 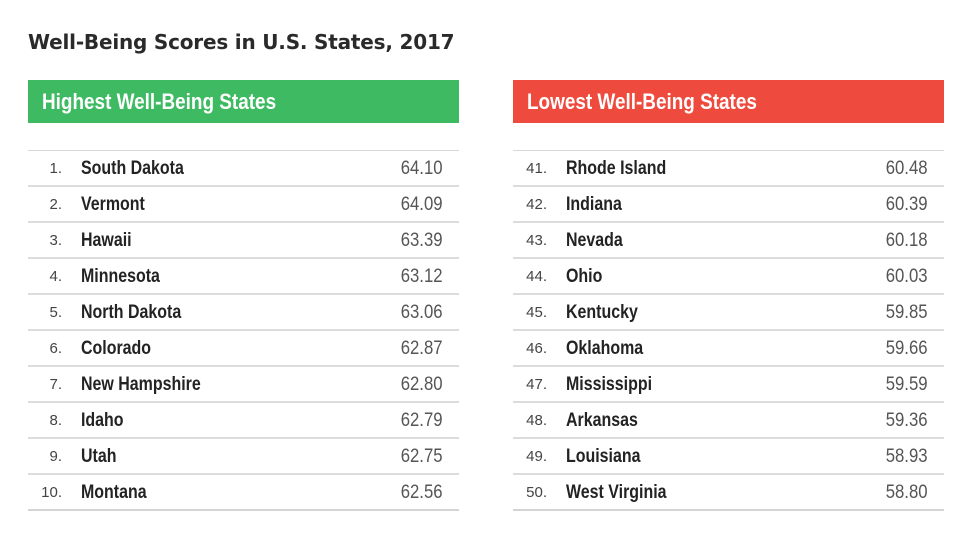 I want to click on score-cell: 59.85, so click(x=904, y=313).